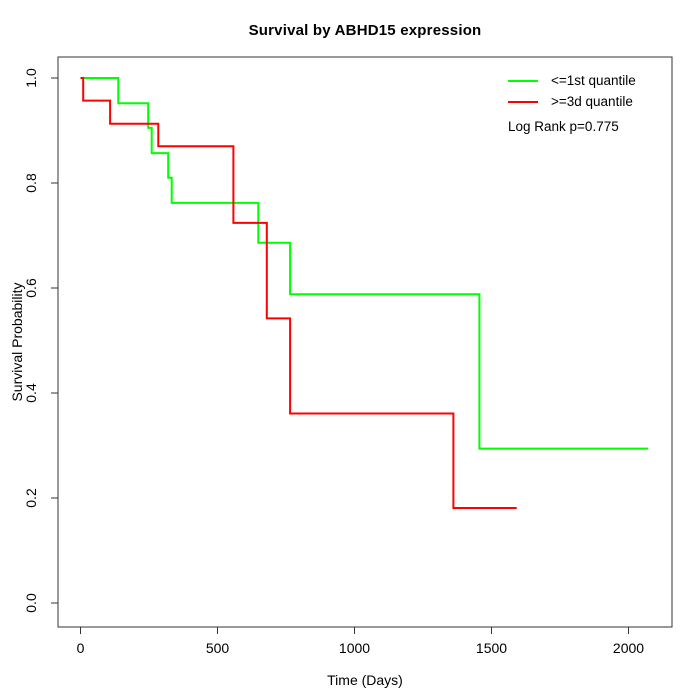 The width and height of the screenshot is (700, 700). I want to click on y-tick-label: 1.0, so click(31, 78).